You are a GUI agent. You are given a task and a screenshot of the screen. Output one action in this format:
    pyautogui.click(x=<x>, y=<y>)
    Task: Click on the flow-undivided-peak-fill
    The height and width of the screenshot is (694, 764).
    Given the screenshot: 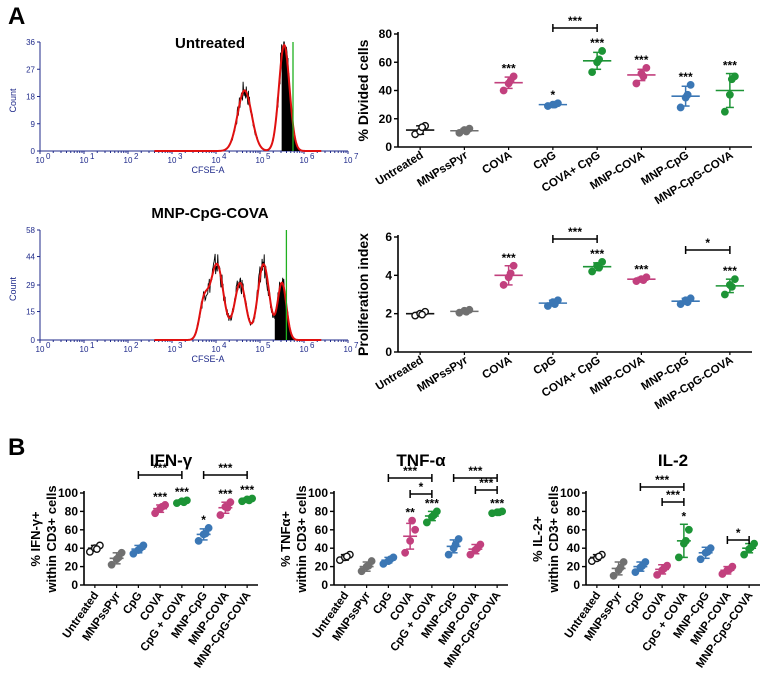 What is the action you would take?
    pyautogui.click(x=291, y=98)
    